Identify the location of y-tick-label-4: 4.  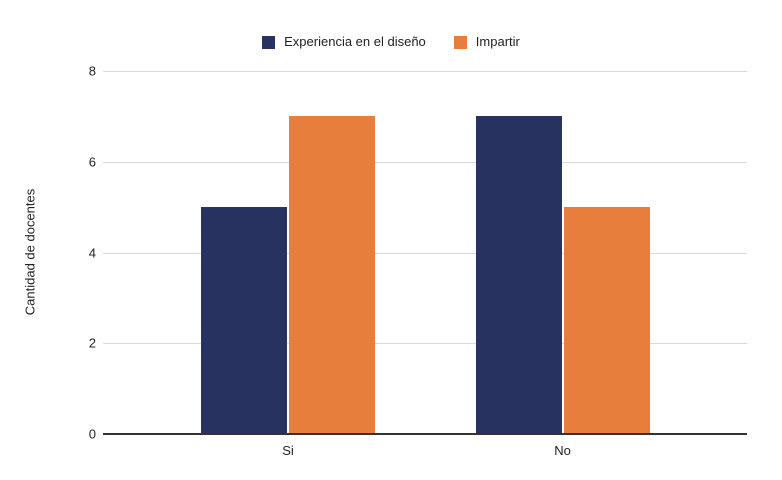
(92, 252).